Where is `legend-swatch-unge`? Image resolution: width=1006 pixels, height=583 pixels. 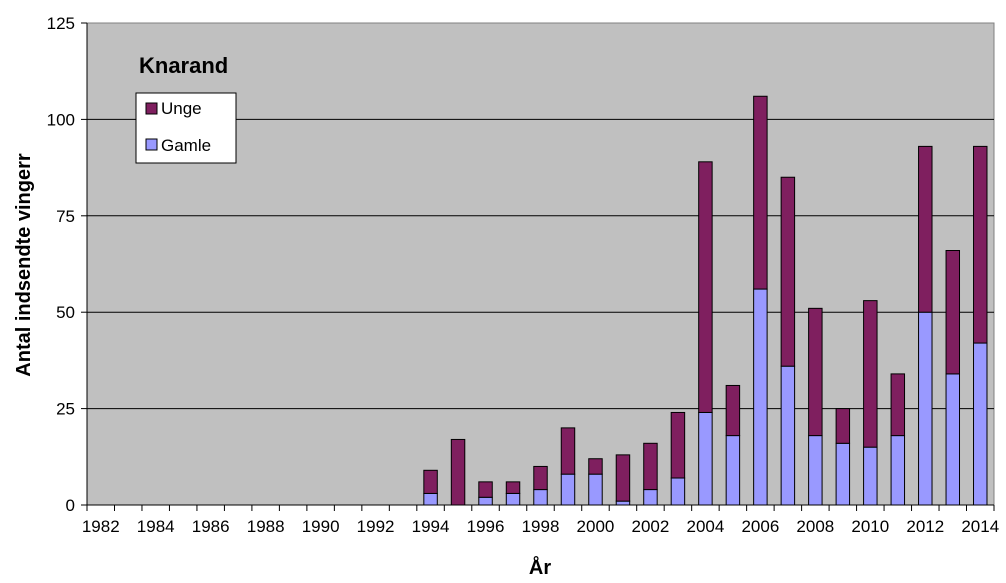
legend-swatch-unge is located at coordinates (151, 108).